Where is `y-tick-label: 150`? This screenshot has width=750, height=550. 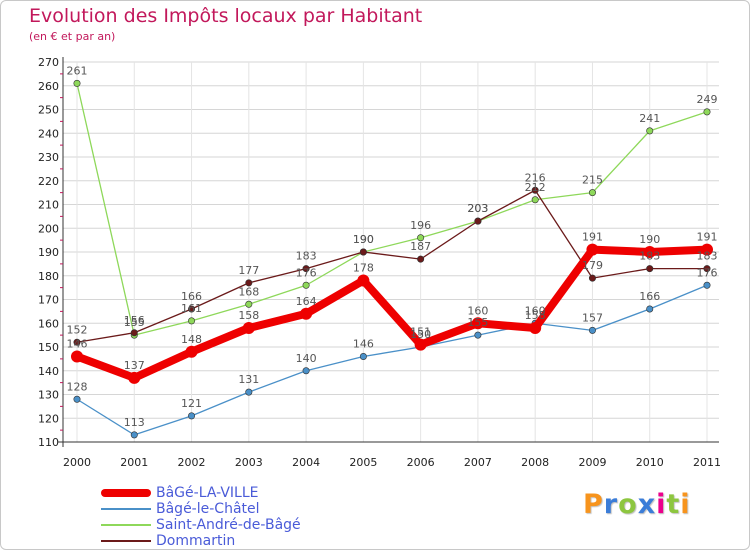 y-tick-label: 150 is located at coordinates (48, 347).